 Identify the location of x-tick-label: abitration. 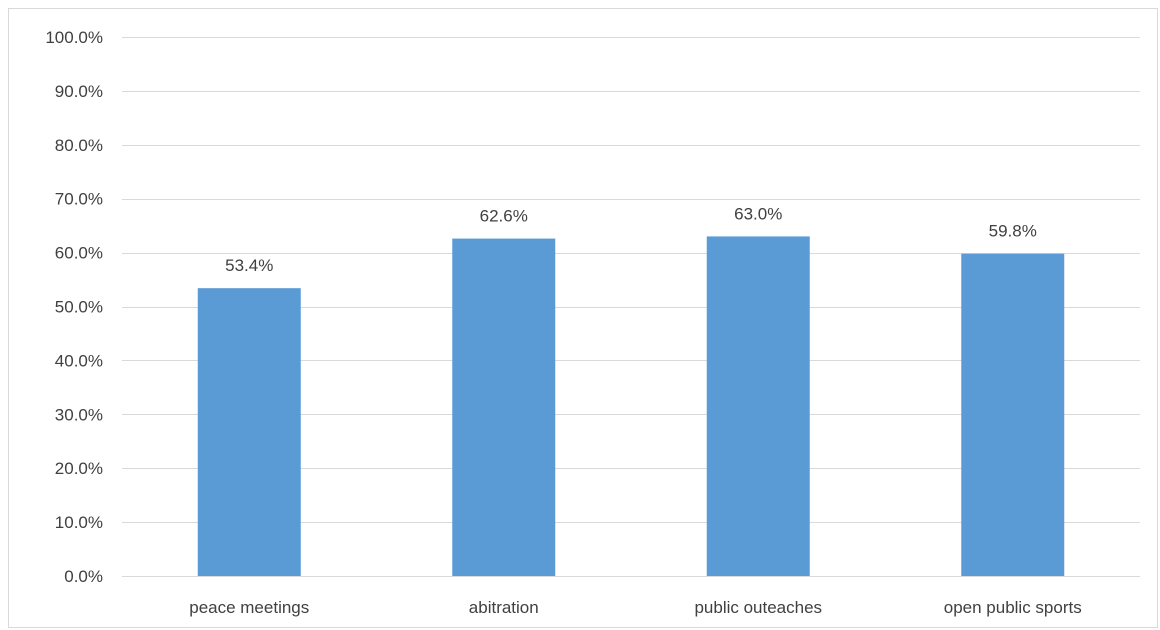
(504, 607).